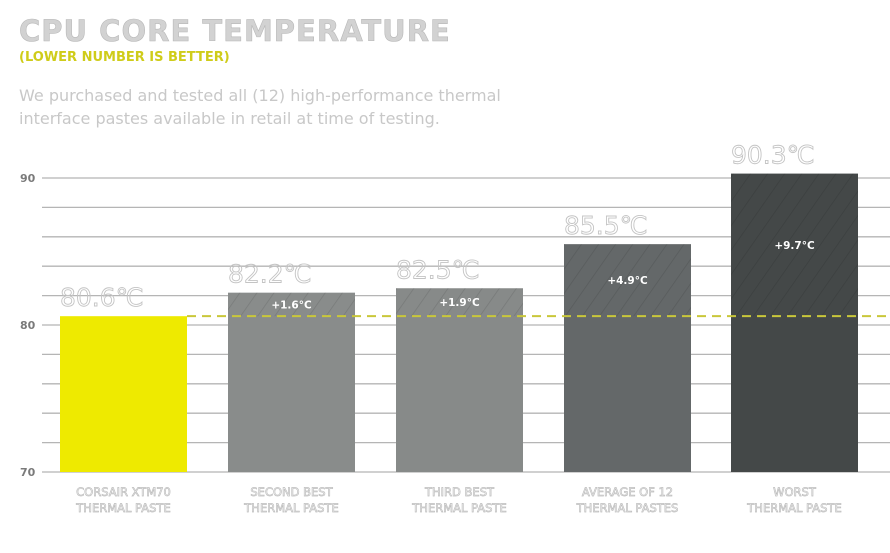  I want to click on delta-label: +9.7°C, so click(794, 246).